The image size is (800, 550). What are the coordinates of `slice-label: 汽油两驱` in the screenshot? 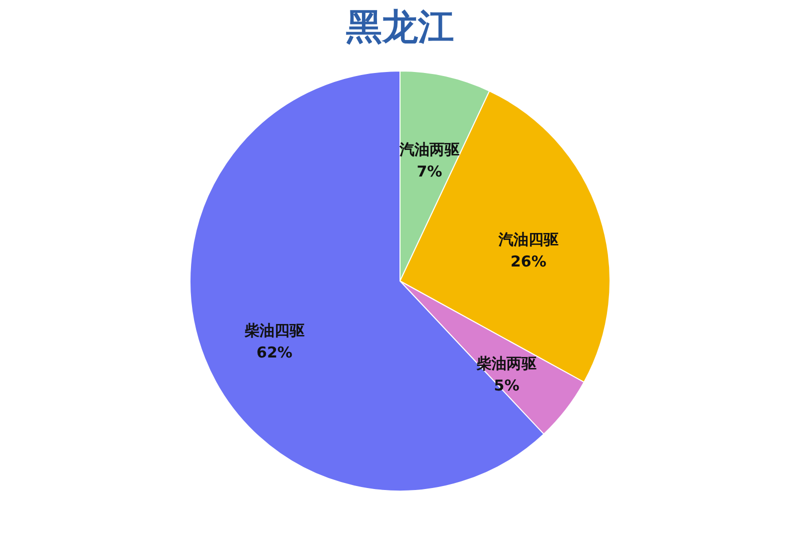 It's located at (429, 149).